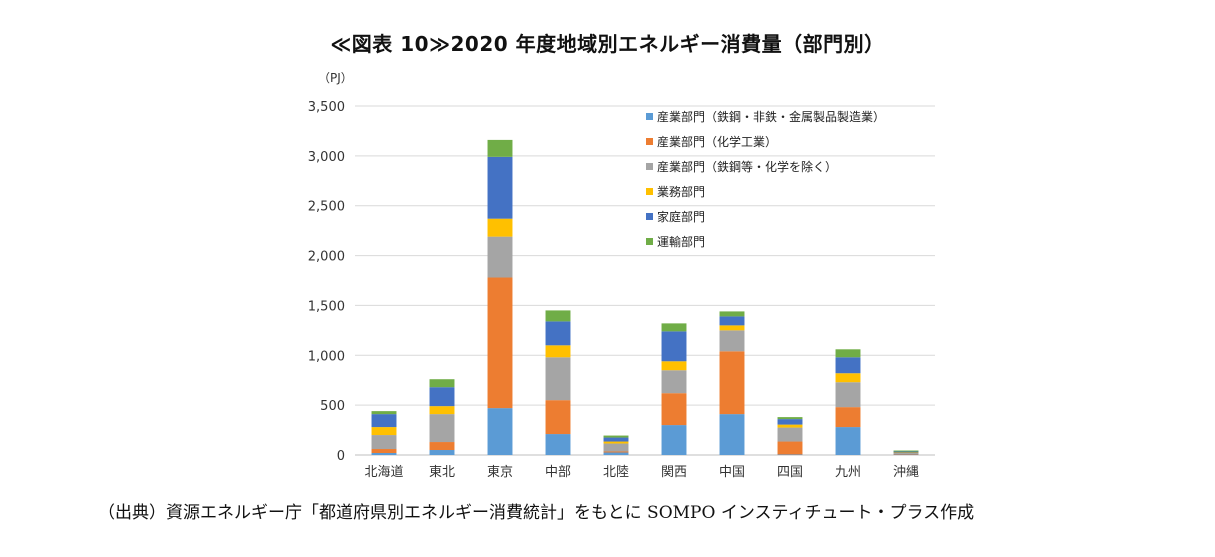  What do you see at coordinates (771, 116) in the screenshot?
I see `legend-label: 産業部門（鉄鋼・非鉄・金属製品製造業）` at bounding box center [771, 116].